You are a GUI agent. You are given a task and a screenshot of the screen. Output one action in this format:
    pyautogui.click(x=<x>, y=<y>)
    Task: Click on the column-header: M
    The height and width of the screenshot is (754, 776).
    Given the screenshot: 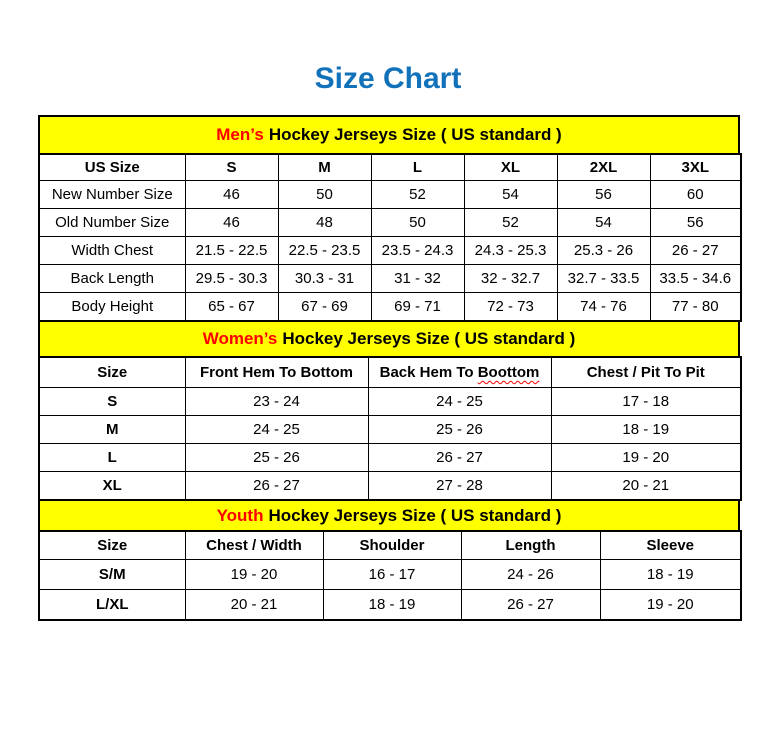 What is the action you would take?
    pyautogui.click(x=324, y=167)
    